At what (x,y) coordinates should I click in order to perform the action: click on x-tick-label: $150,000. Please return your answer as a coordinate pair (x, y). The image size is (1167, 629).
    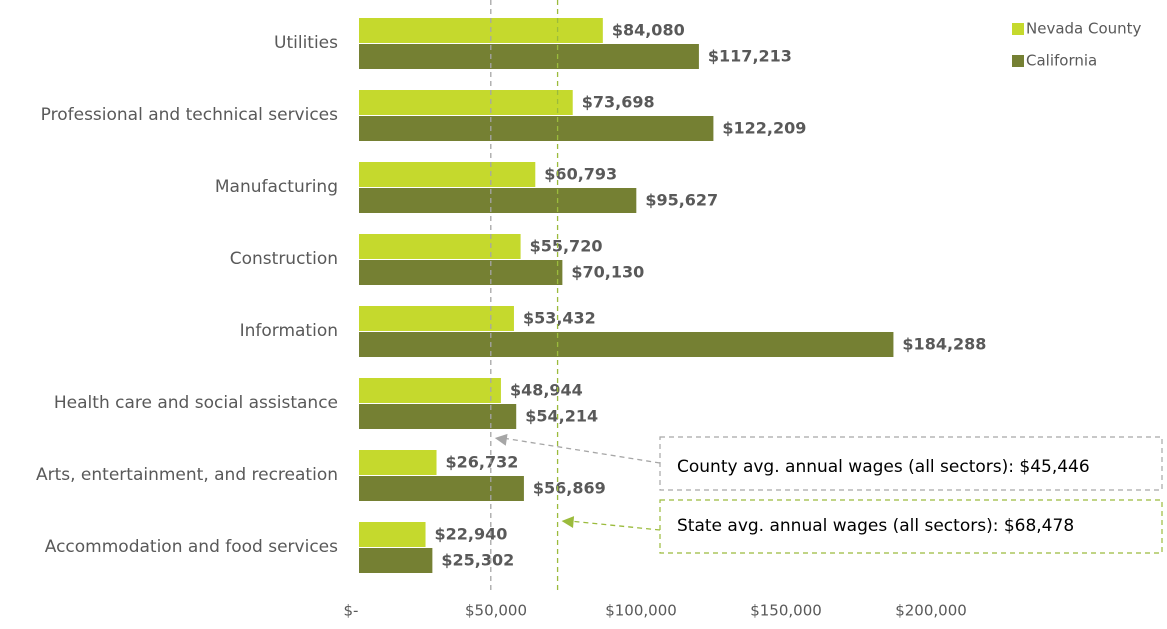
    Looking at the image, I should click on (786, 611).